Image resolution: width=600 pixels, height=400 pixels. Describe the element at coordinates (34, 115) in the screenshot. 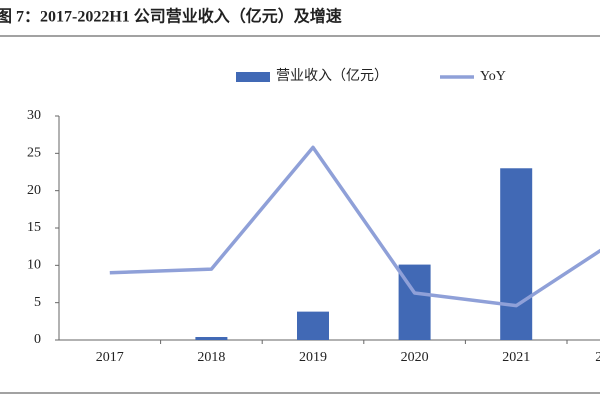

I see `y-tick-label: 30` at that location.